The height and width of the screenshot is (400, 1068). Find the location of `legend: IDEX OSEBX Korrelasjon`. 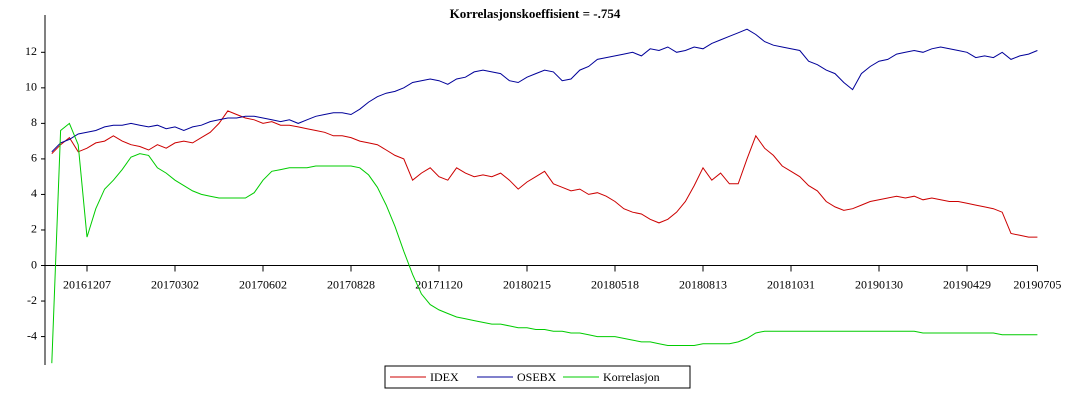

legend: IDEX OSEBX Korrelasjon is located at coordinates (537, 377).